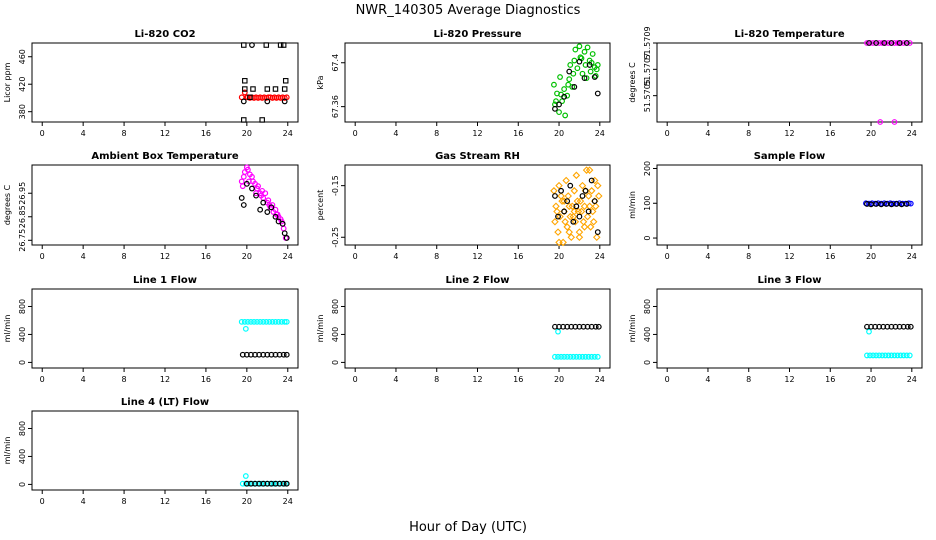  Describe the element at coordinates (559, 133) in the screenshot. I see `li820-pressure-xtick-label: 20` at that location.